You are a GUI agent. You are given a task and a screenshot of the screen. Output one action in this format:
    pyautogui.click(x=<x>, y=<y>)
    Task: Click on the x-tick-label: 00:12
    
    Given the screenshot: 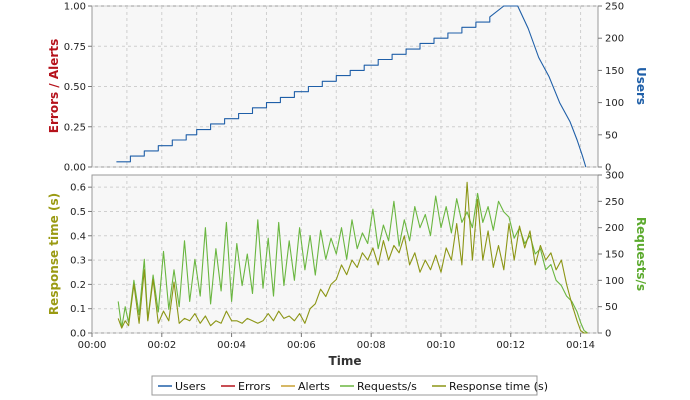 What is the action you would take?
    pyautogui.click(x=510, y=345)
    